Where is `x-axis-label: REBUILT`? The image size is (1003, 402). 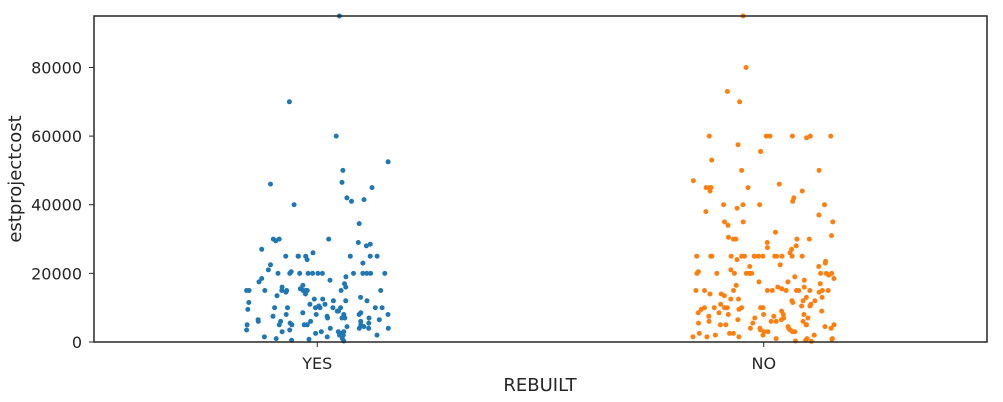
x-axis-label: REBUILT is located at coordinates (540, 385).